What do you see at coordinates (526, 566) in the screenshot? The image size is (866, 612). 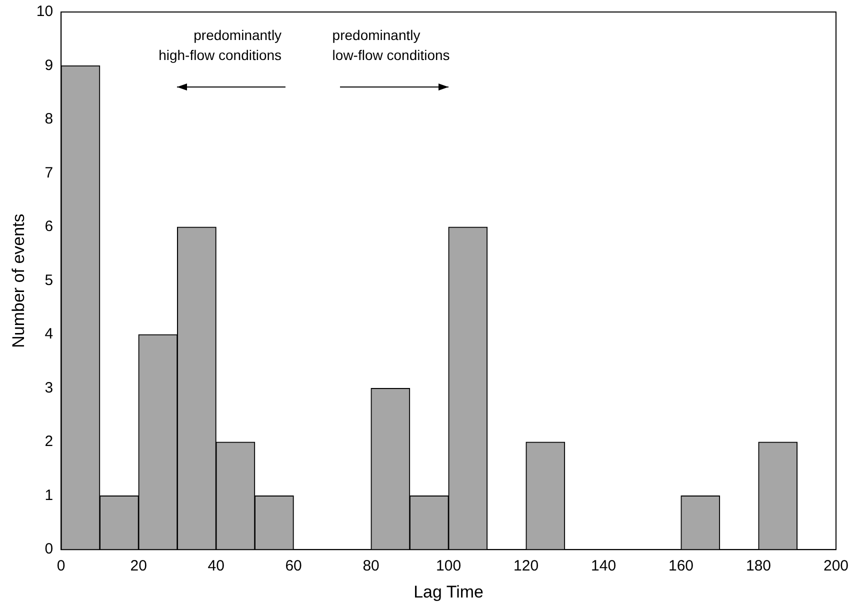 I see `x-tick-label: 120` at bounding box center [526, 566].